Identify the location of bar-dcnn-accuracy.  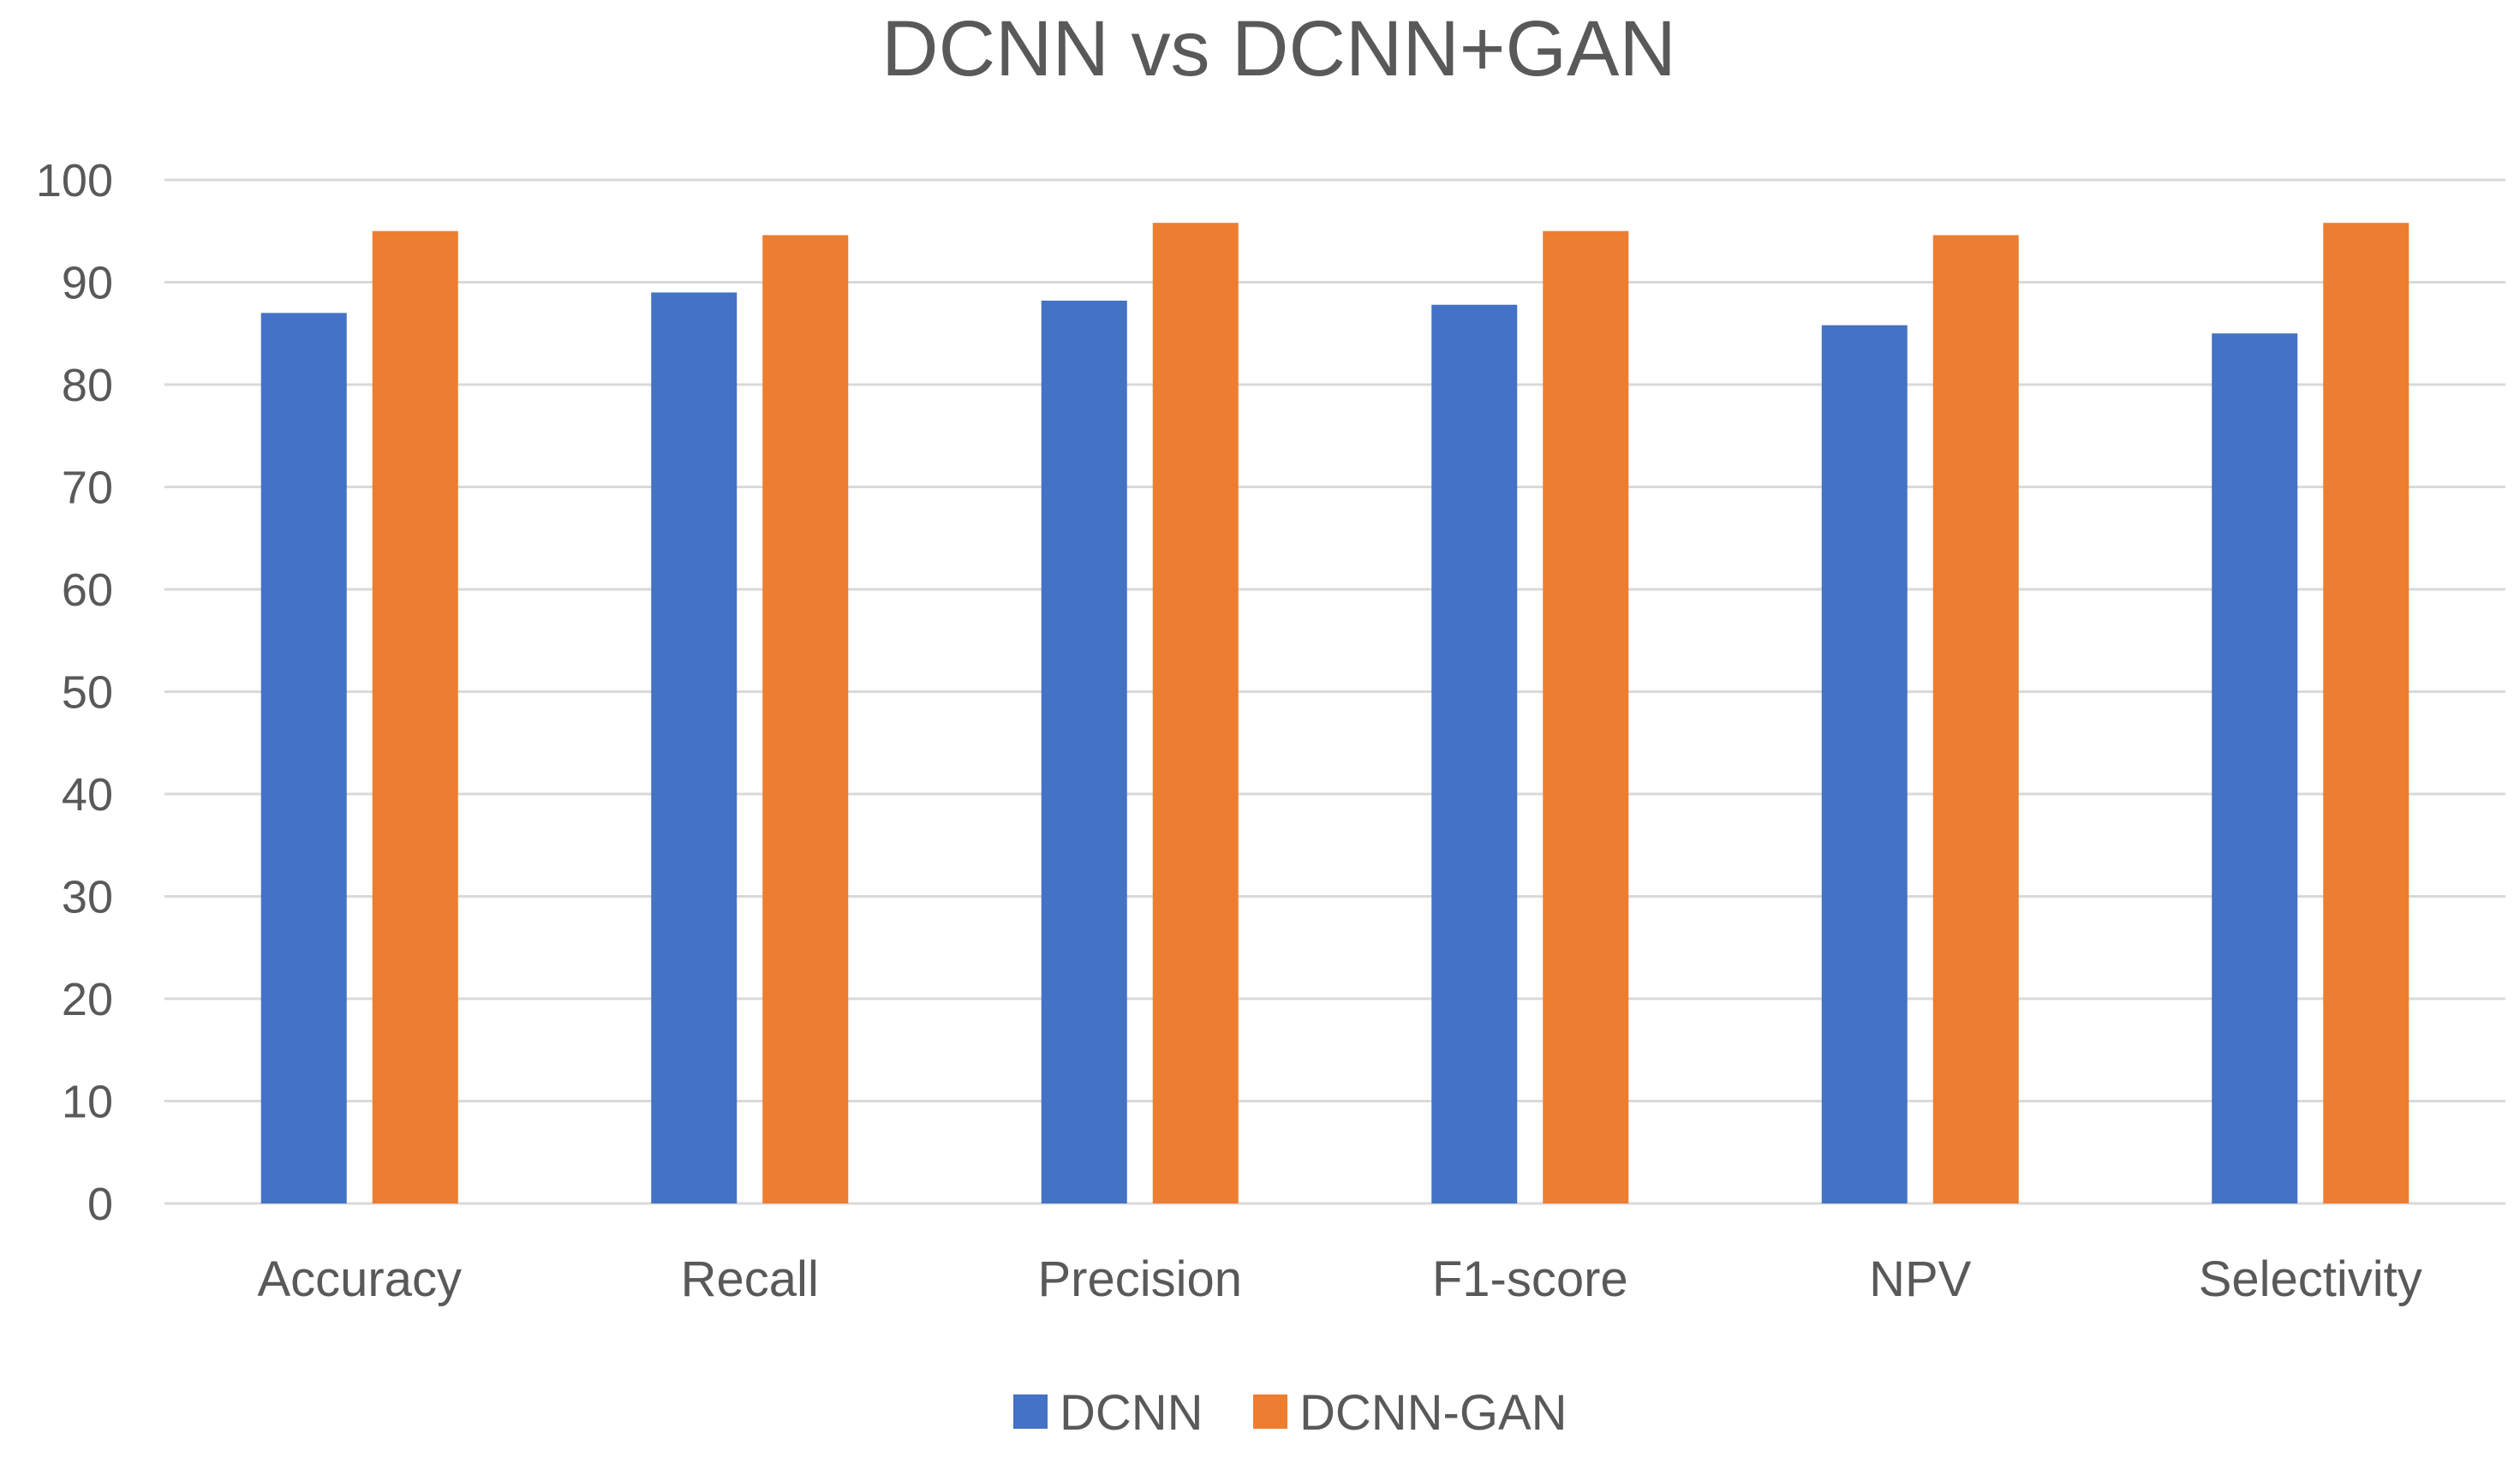
(303, 759).